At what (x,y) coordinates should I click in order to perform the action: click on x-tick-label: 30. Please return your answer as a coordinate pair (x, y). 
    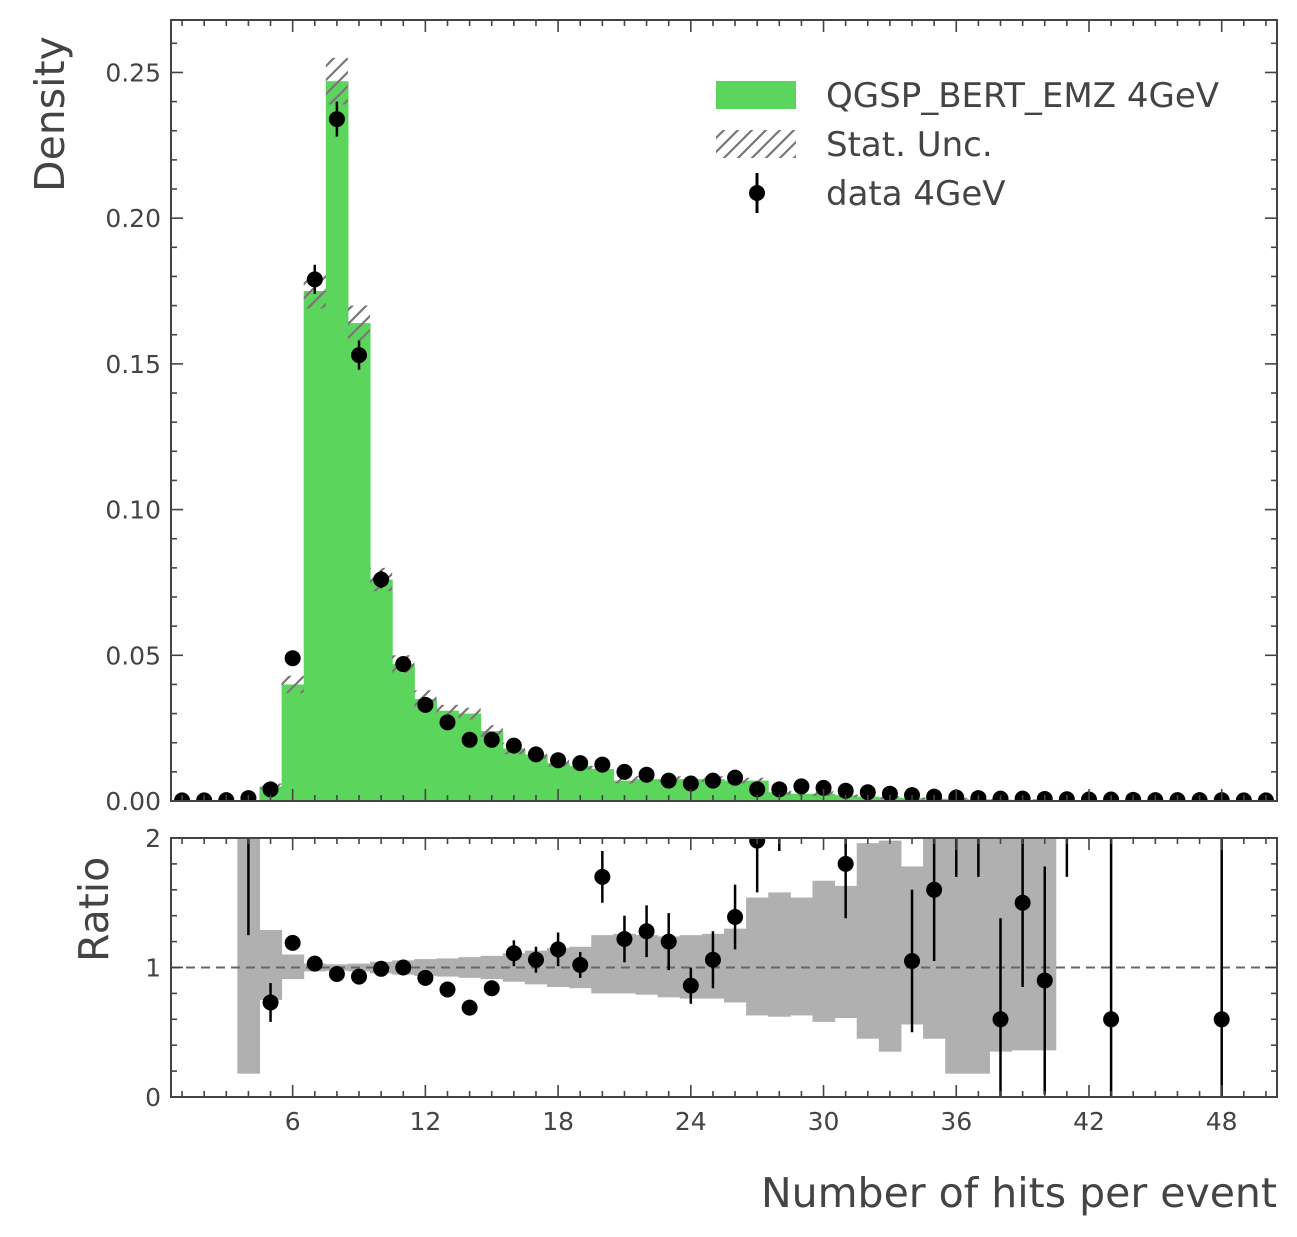
    Looking at the image, I should click on (824, 1121).